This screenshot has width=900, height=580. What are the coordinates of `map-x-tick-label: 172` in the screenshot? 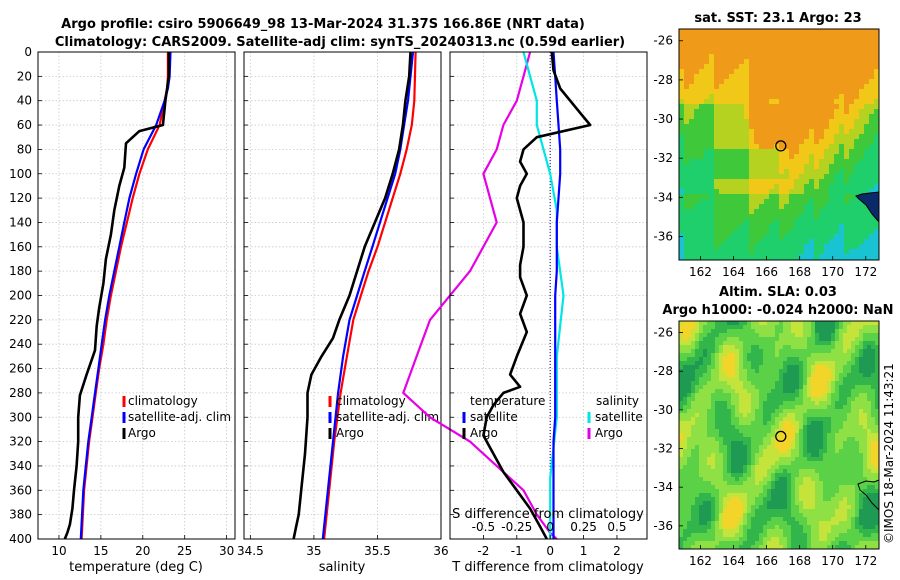 It's located at (865, 272).